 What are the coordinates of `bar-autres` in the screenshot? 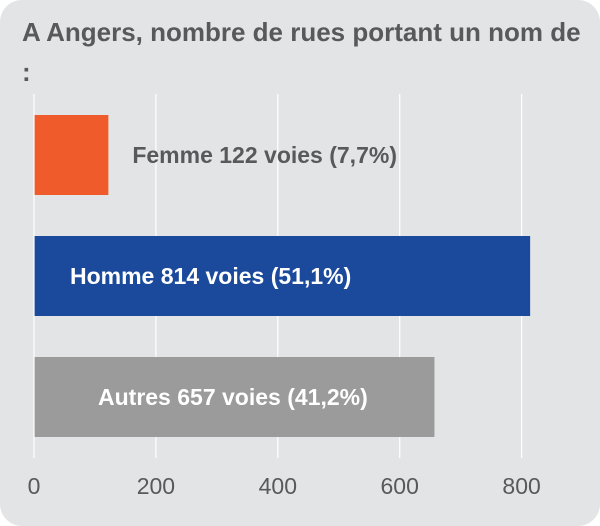 It's located at (234, 397).